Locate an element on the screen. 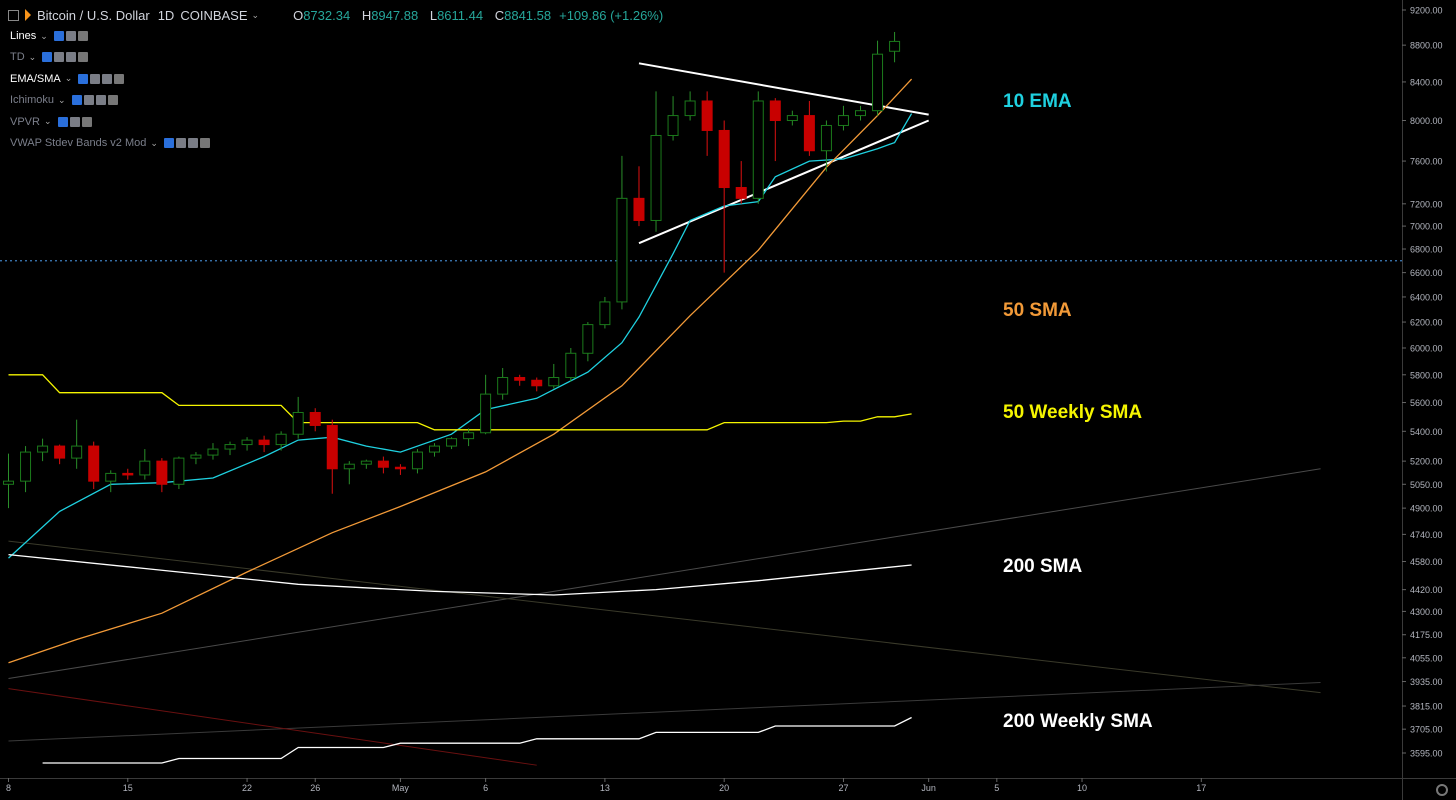 The height and width of the screenshot is (800, 1456). indicator-row: TD ⌄ is located at coordinates (50, 57).